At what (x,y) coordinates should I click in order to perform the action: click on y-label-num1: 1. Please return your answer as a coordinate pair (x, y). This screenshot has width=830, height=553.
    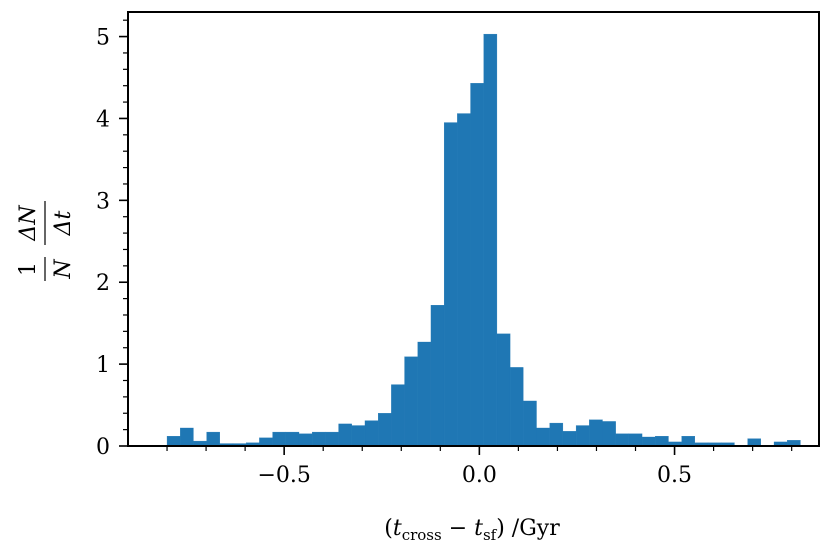
    Looking at the image, I should click on (28, 269).